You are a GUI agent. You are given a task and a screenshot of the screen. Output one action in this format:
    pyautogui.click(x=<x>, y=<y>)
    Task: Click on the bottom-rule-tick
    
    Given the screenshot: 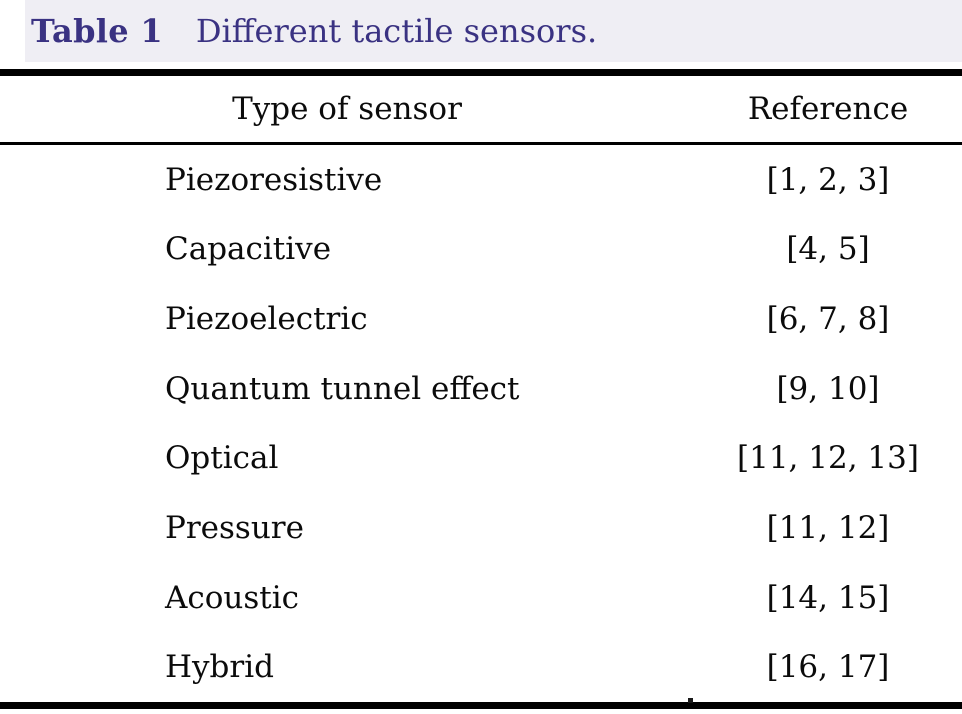 What is the action you would take?
    pyautogui.click(x=690, y=700)
    